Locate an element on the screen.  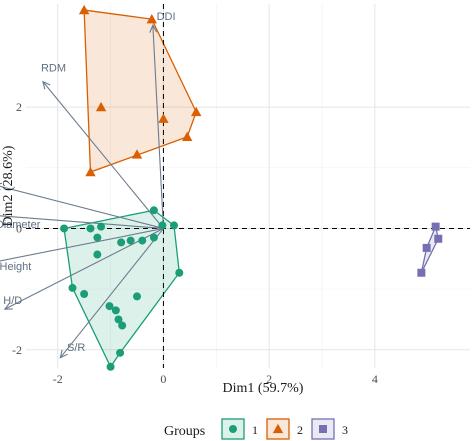
arrow-ddi is located at coordinates (158, 127).